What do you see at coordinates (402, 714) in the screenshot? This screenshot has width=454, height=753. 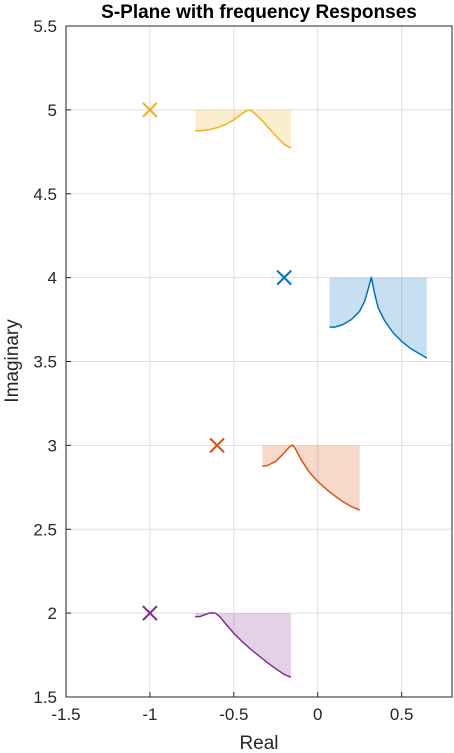 I see `x-tick-label: 0.5` at bounding box center [402, 714].